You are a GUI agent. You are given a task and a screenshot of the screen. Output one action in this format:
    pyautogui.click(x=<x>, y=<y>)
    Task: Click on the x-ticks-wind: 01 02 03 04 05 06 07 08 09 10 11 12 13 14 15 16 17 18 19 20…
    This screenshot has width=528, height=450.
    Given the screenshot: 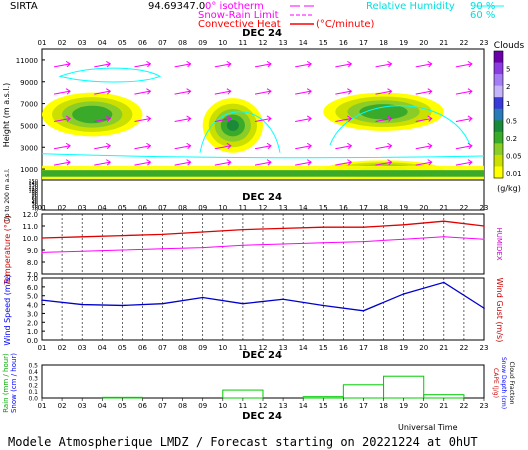 What is the action you would take?
    pyautogui.click(x=263, y=348)
    